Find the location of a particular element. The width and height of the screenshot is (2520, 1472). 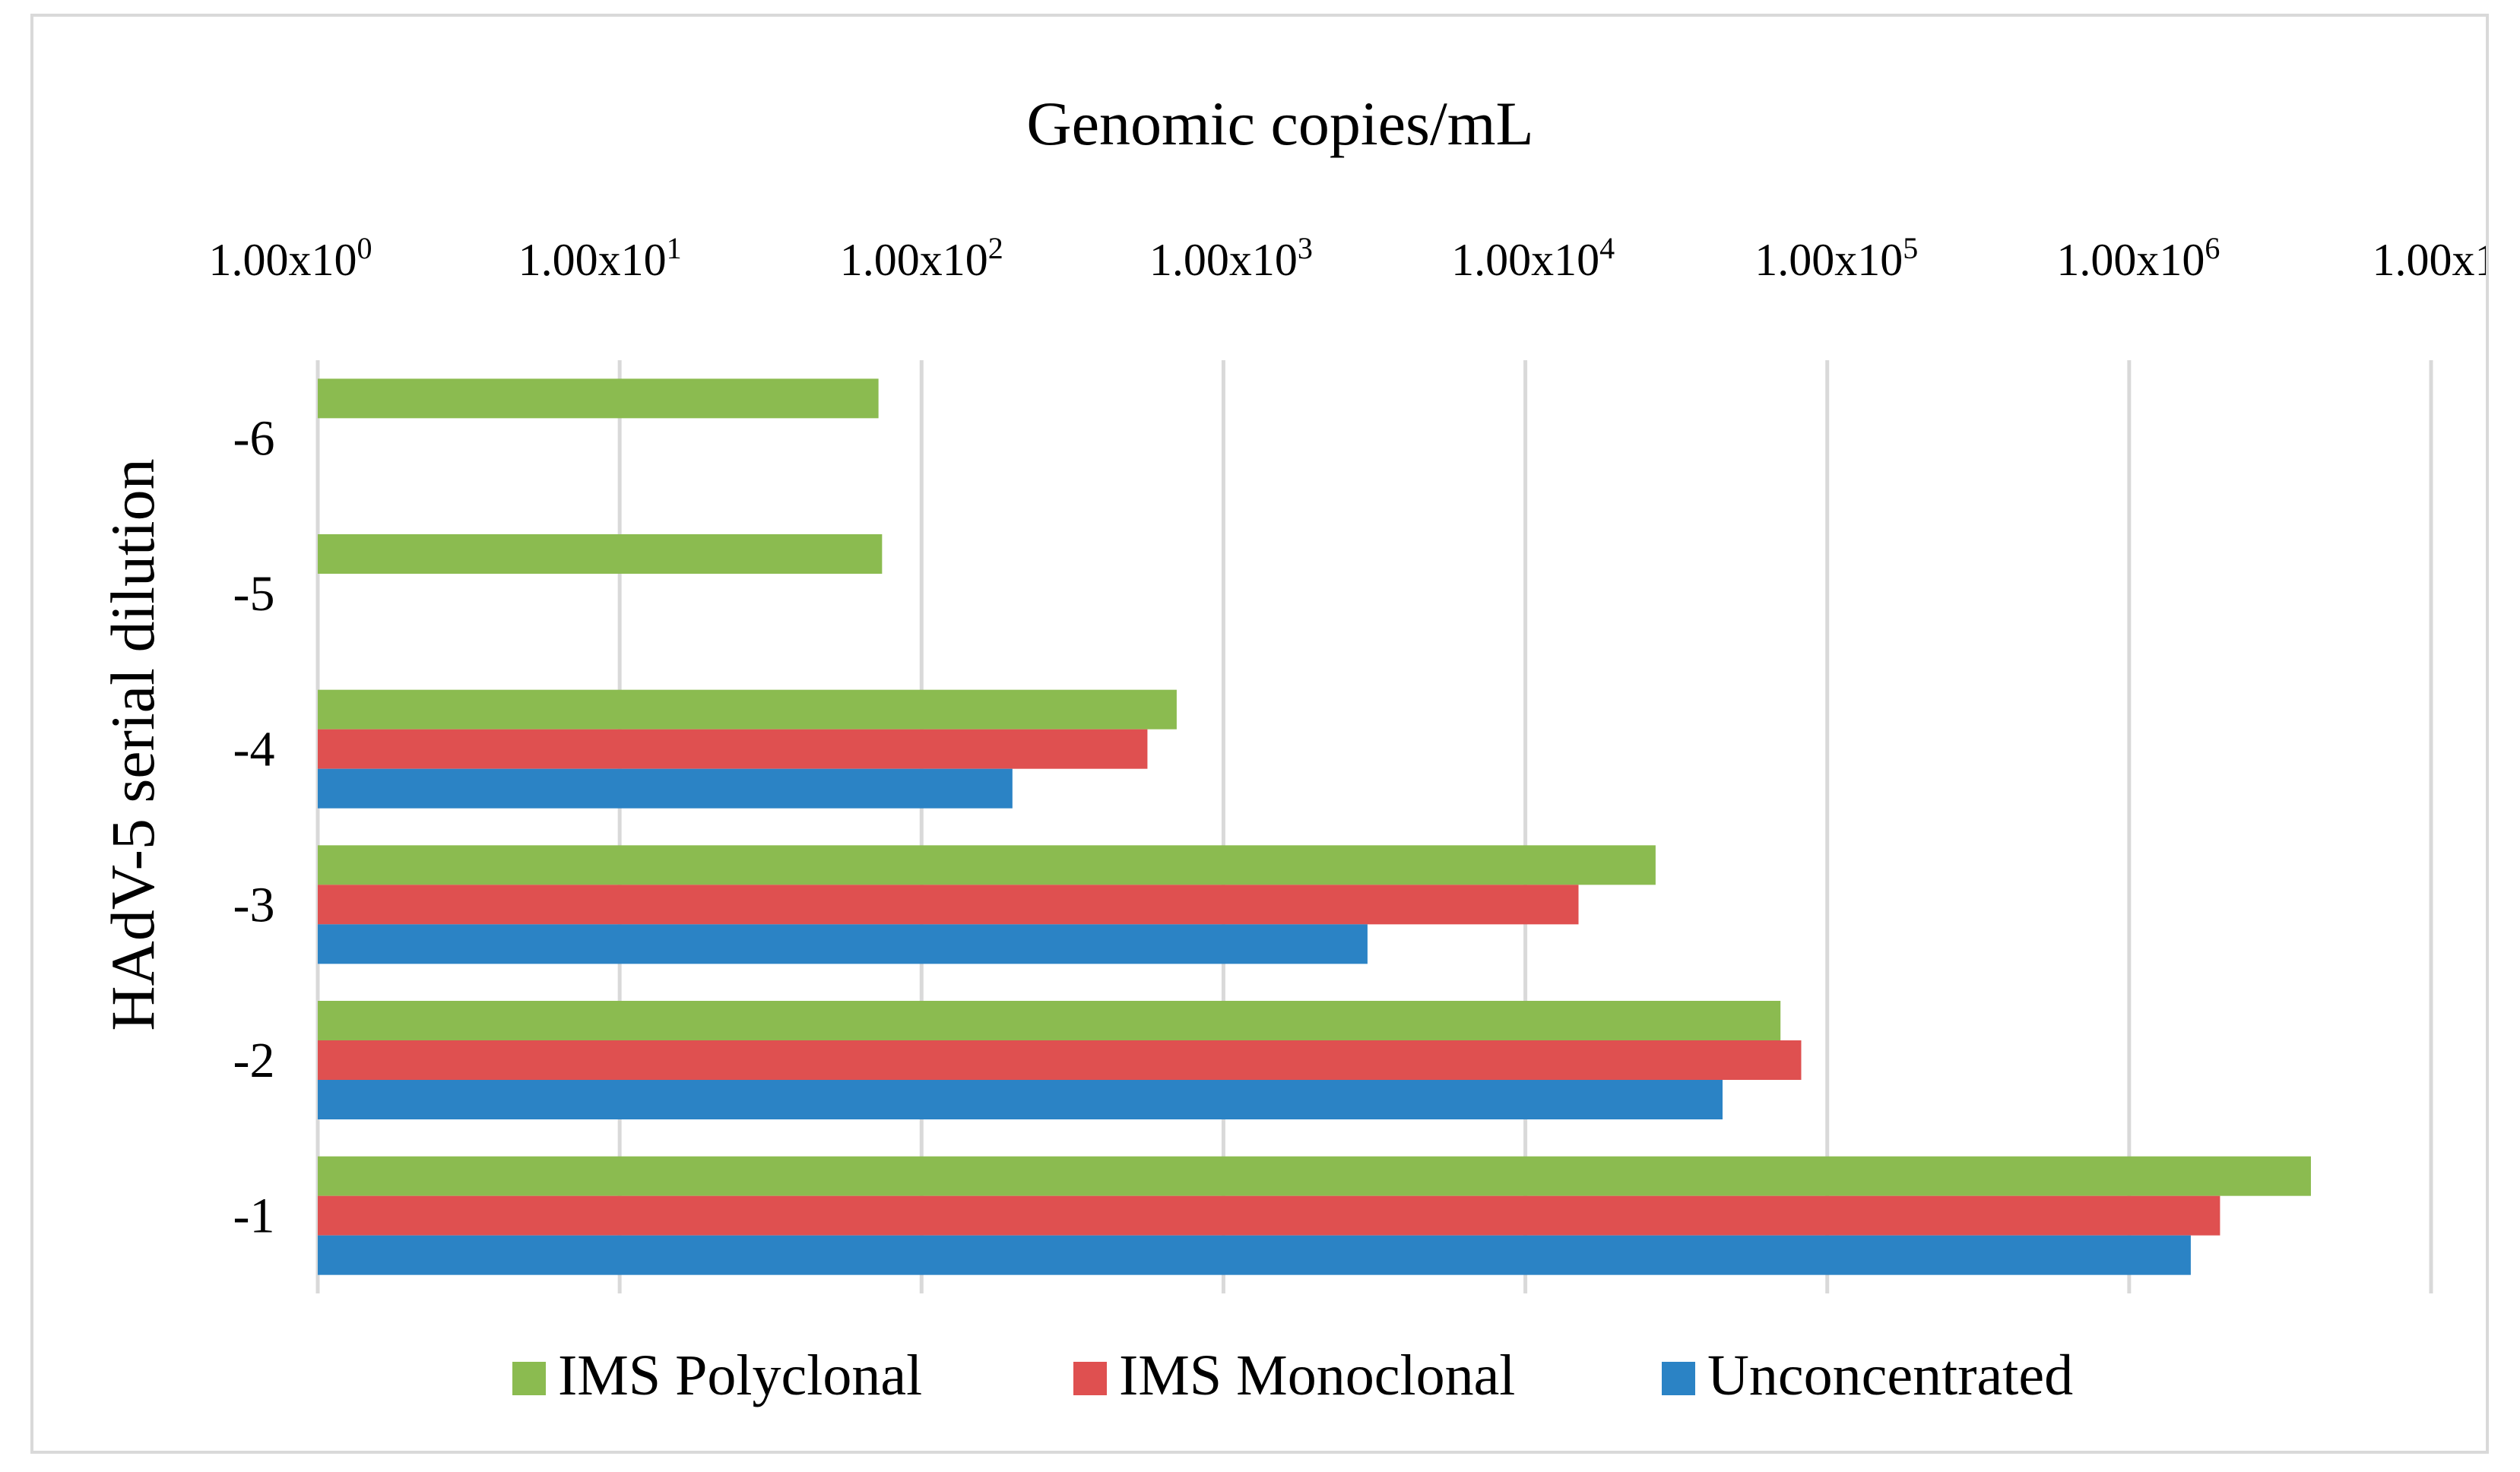

y-axis-title: HAdV-5 serial dilution is located at coordinates (132, 744).